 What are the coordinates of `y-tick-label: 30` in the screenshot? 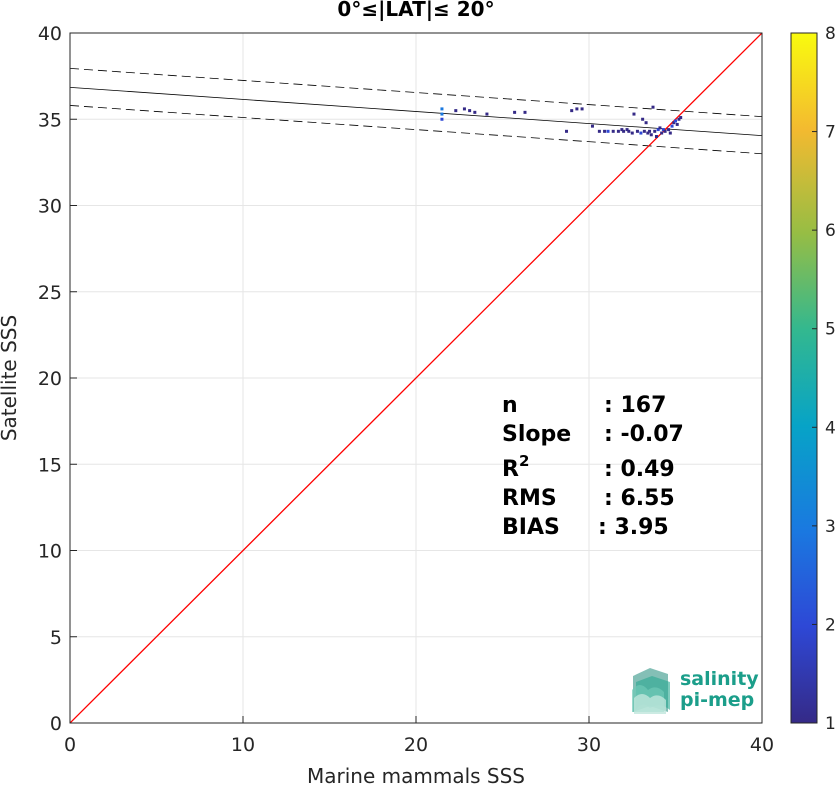 It's located at (50, 207).